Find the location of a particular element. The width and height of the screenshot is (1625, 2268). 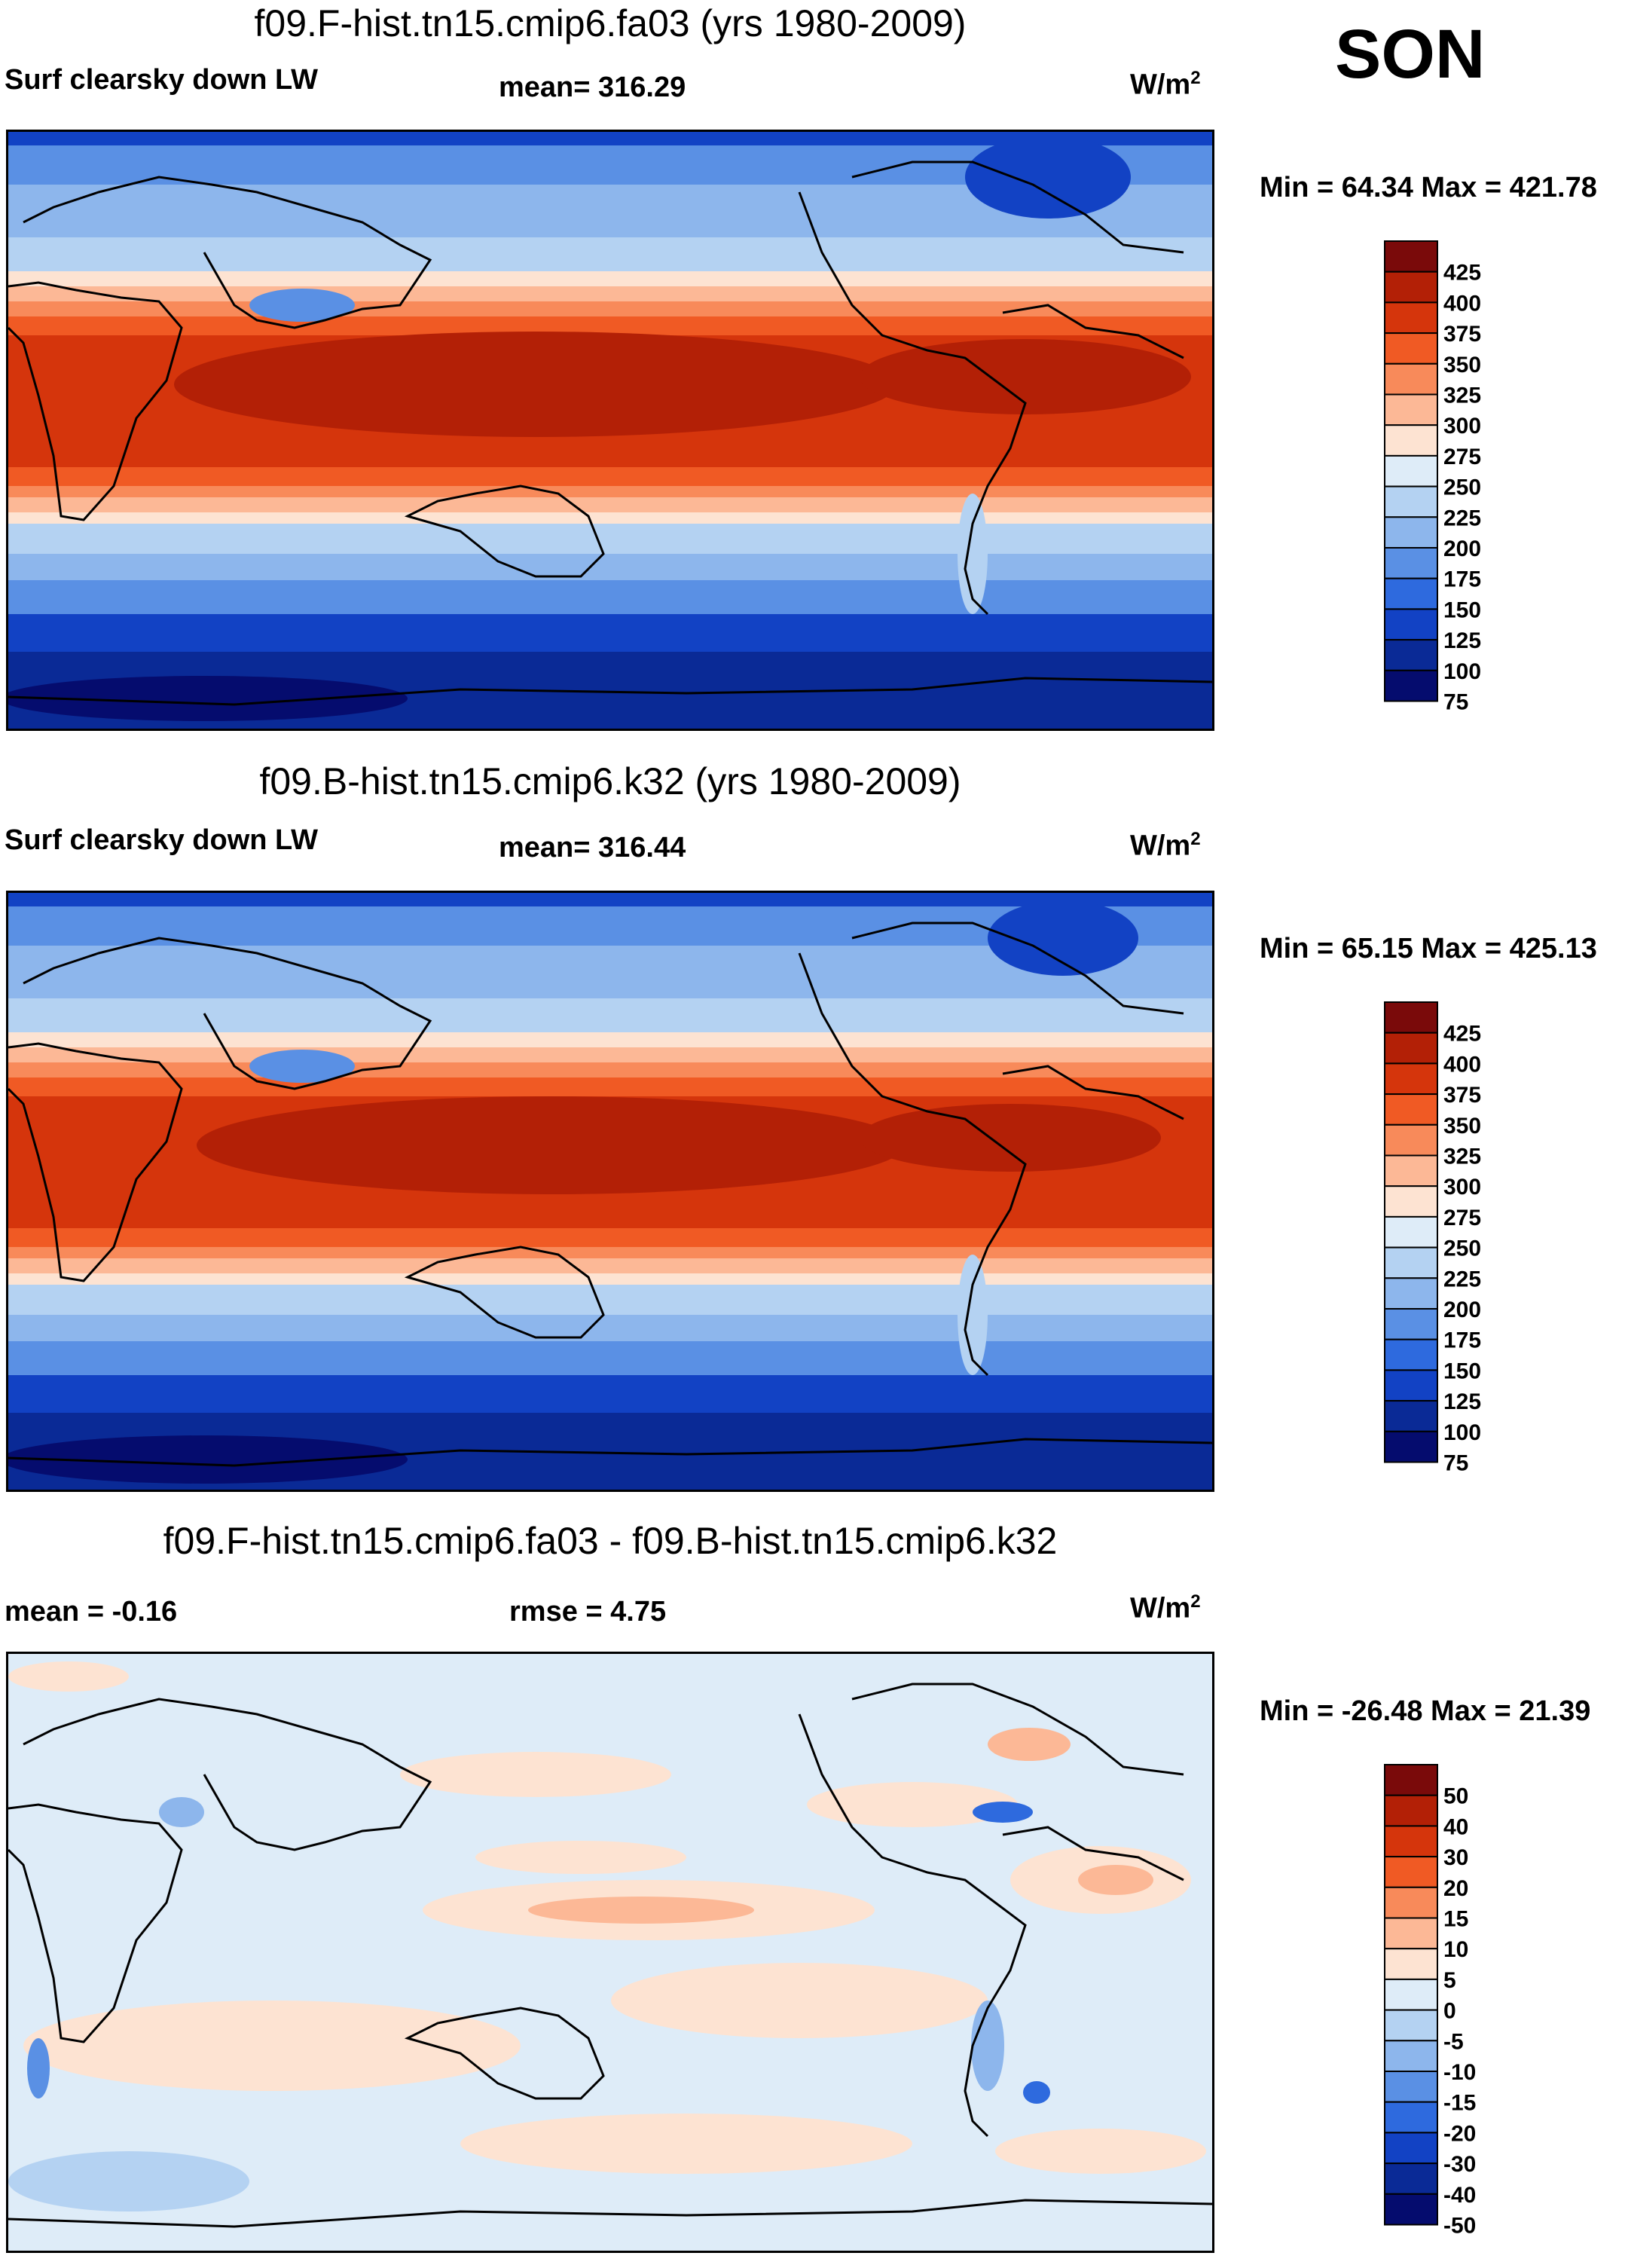

colorbar-1-tick-label: 250 is located at coordinates (1462, 487).